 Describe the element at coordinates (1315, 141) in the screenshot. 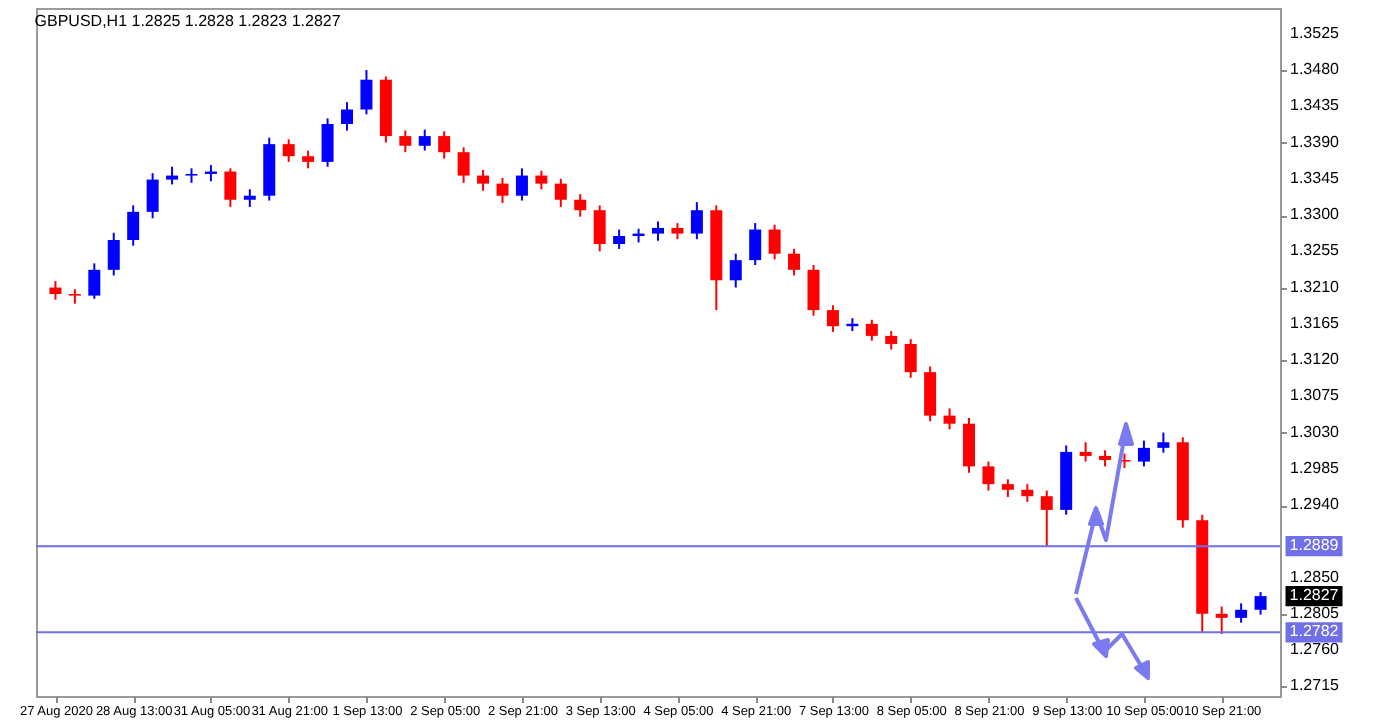

I see `y-tick-label: 1.3390` at that location.